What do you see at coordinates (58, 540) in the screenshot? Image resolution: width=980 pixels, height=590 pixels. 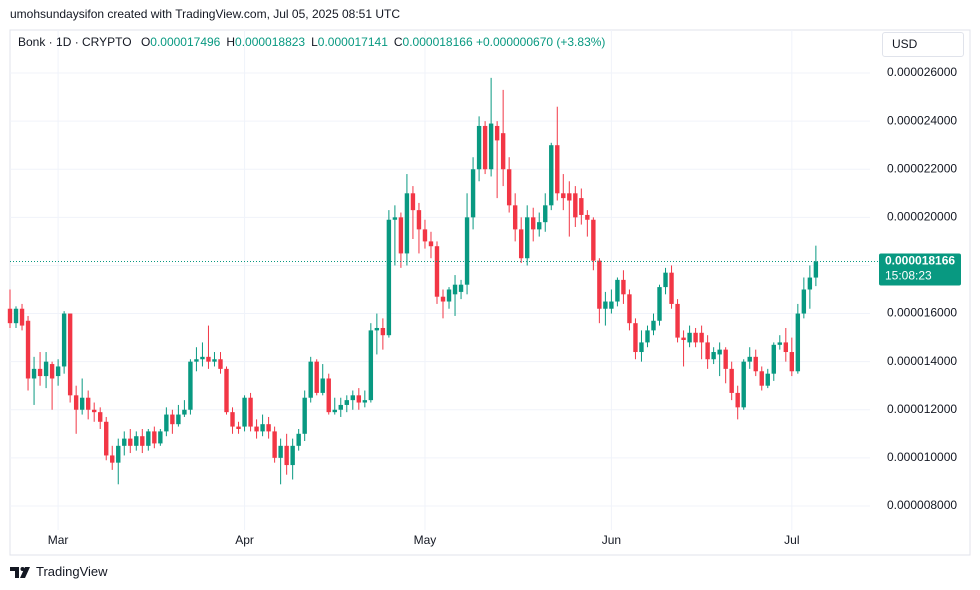 I see `x-tick-label: Mar` at bounding box center [58, 540].